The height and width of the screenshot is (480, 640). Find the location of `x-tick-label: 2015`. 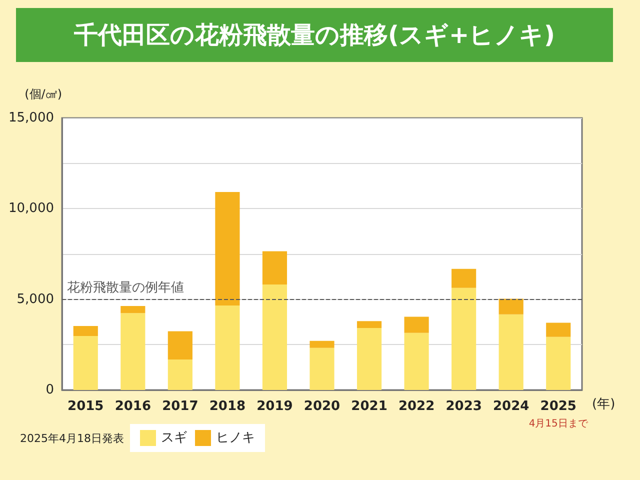

x-tick-label: 2015 is located at coordinates (86, 406).